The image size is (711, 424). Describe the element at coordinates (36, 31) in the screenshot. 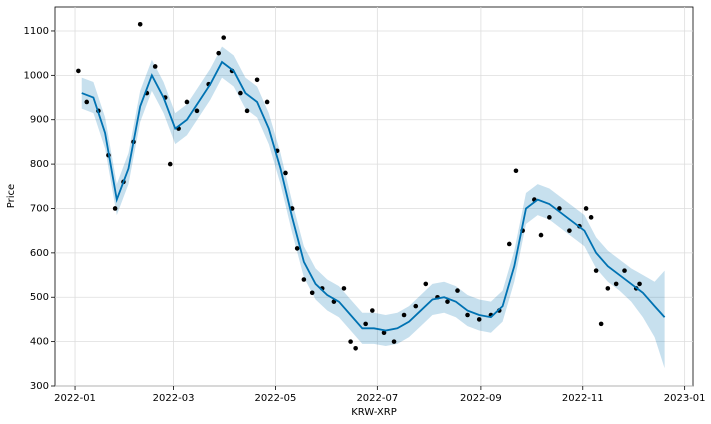

I see `y-tick-label: 1100` at that location.